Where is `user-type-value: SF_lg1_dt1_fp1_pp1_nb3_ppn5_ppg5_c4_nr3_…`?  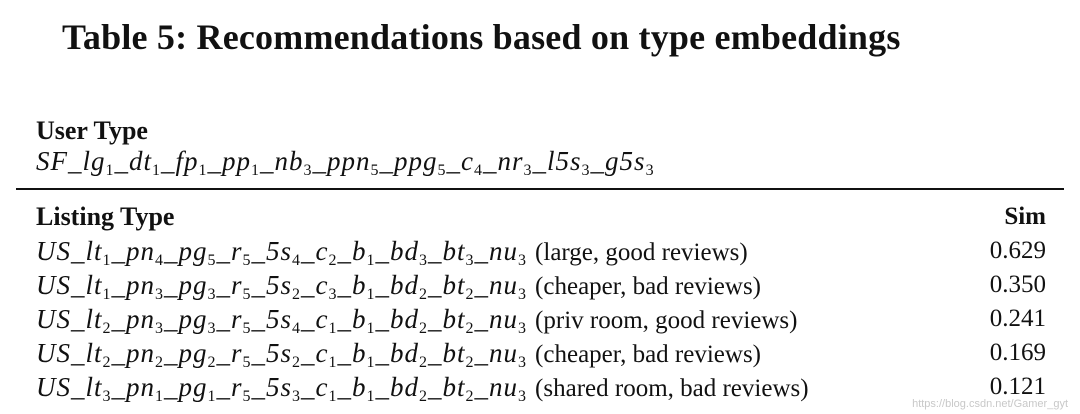 user-type-value: SF_lg1_dt1_fp1_pp1_nb3_ppn5_ppg5_c4_nr3_… is located at coordinates (345, 162).